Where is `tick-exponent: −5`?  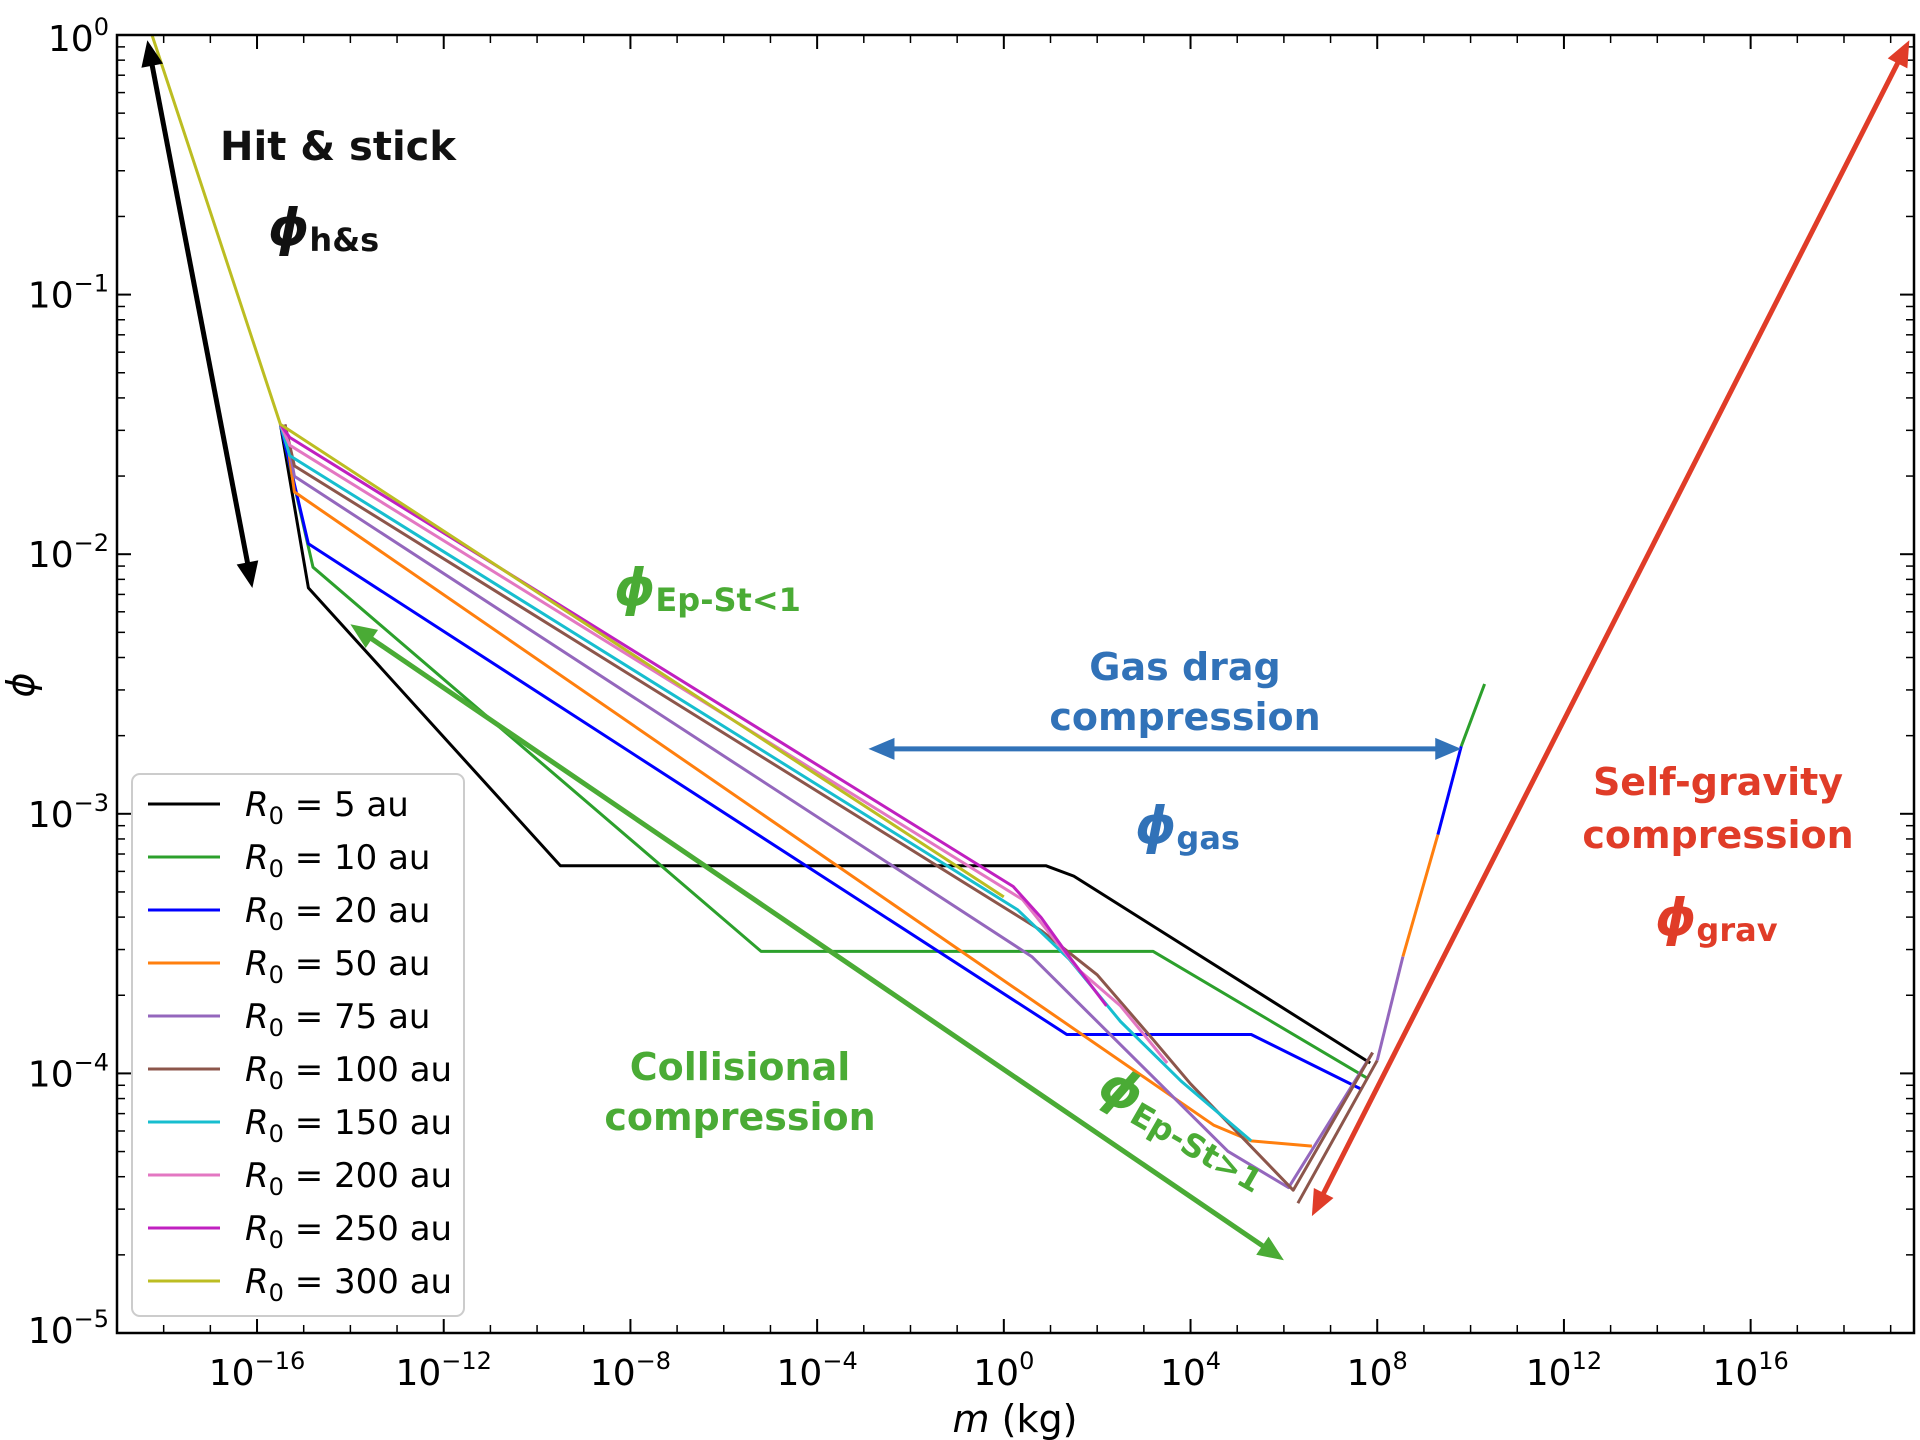 tick-exponent: −5 is located at coordinates (91, 1319).